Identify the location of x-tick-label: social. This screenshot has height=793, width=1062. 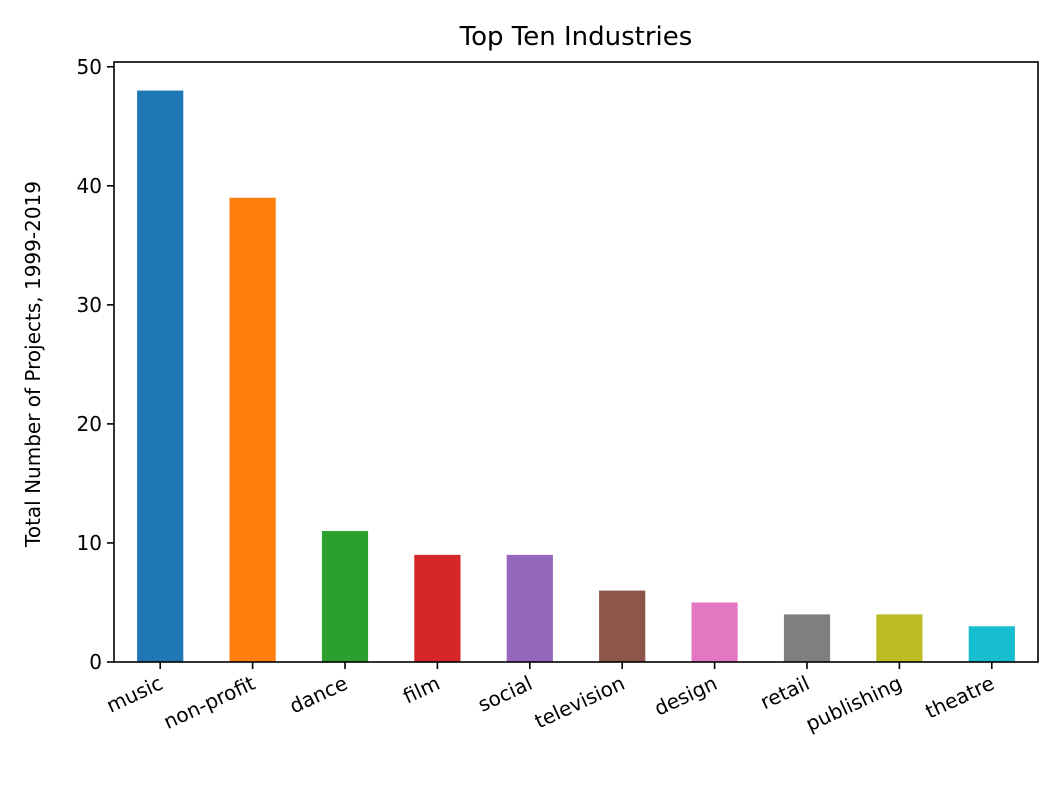
(505, 694).